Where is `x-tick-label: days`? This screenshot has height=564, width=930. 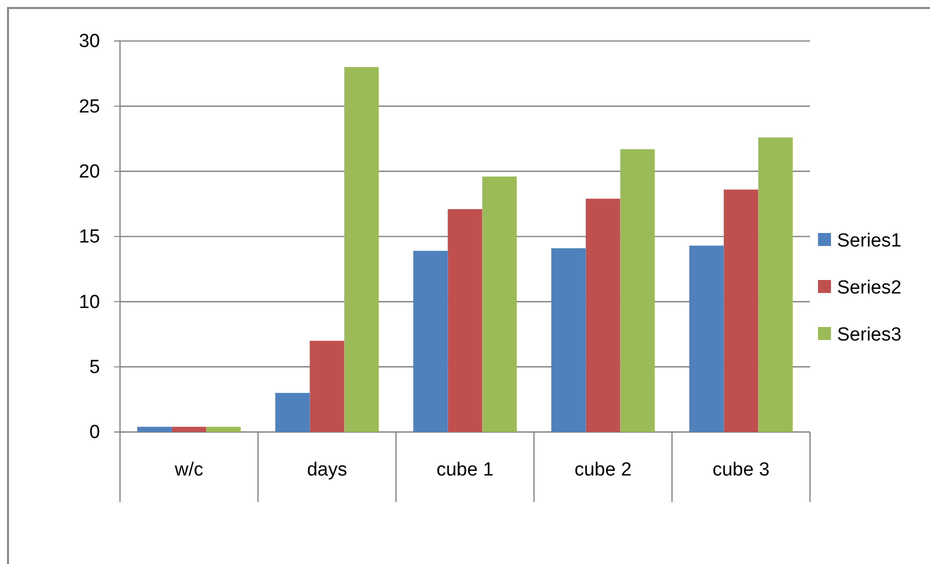 x-tick-label: days is located at coordinates (327, 469).